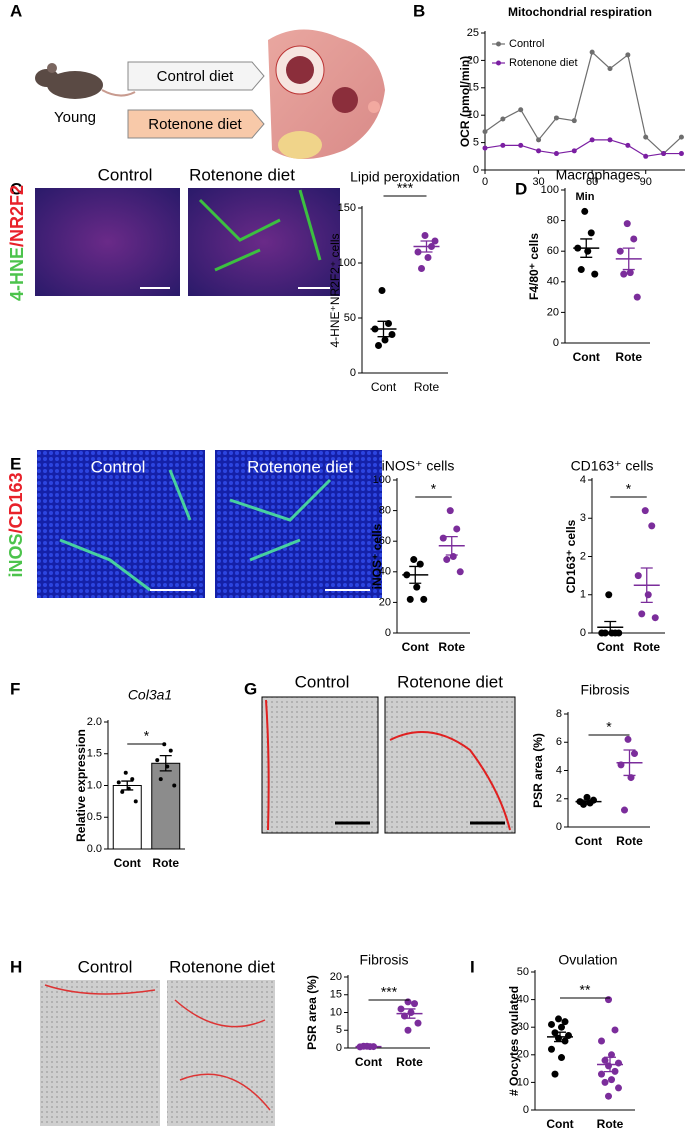 The image size is (700, 1136). Describe the element at coordinates (118, 93) in the screenshot. I see `mouse-tail` at that location.